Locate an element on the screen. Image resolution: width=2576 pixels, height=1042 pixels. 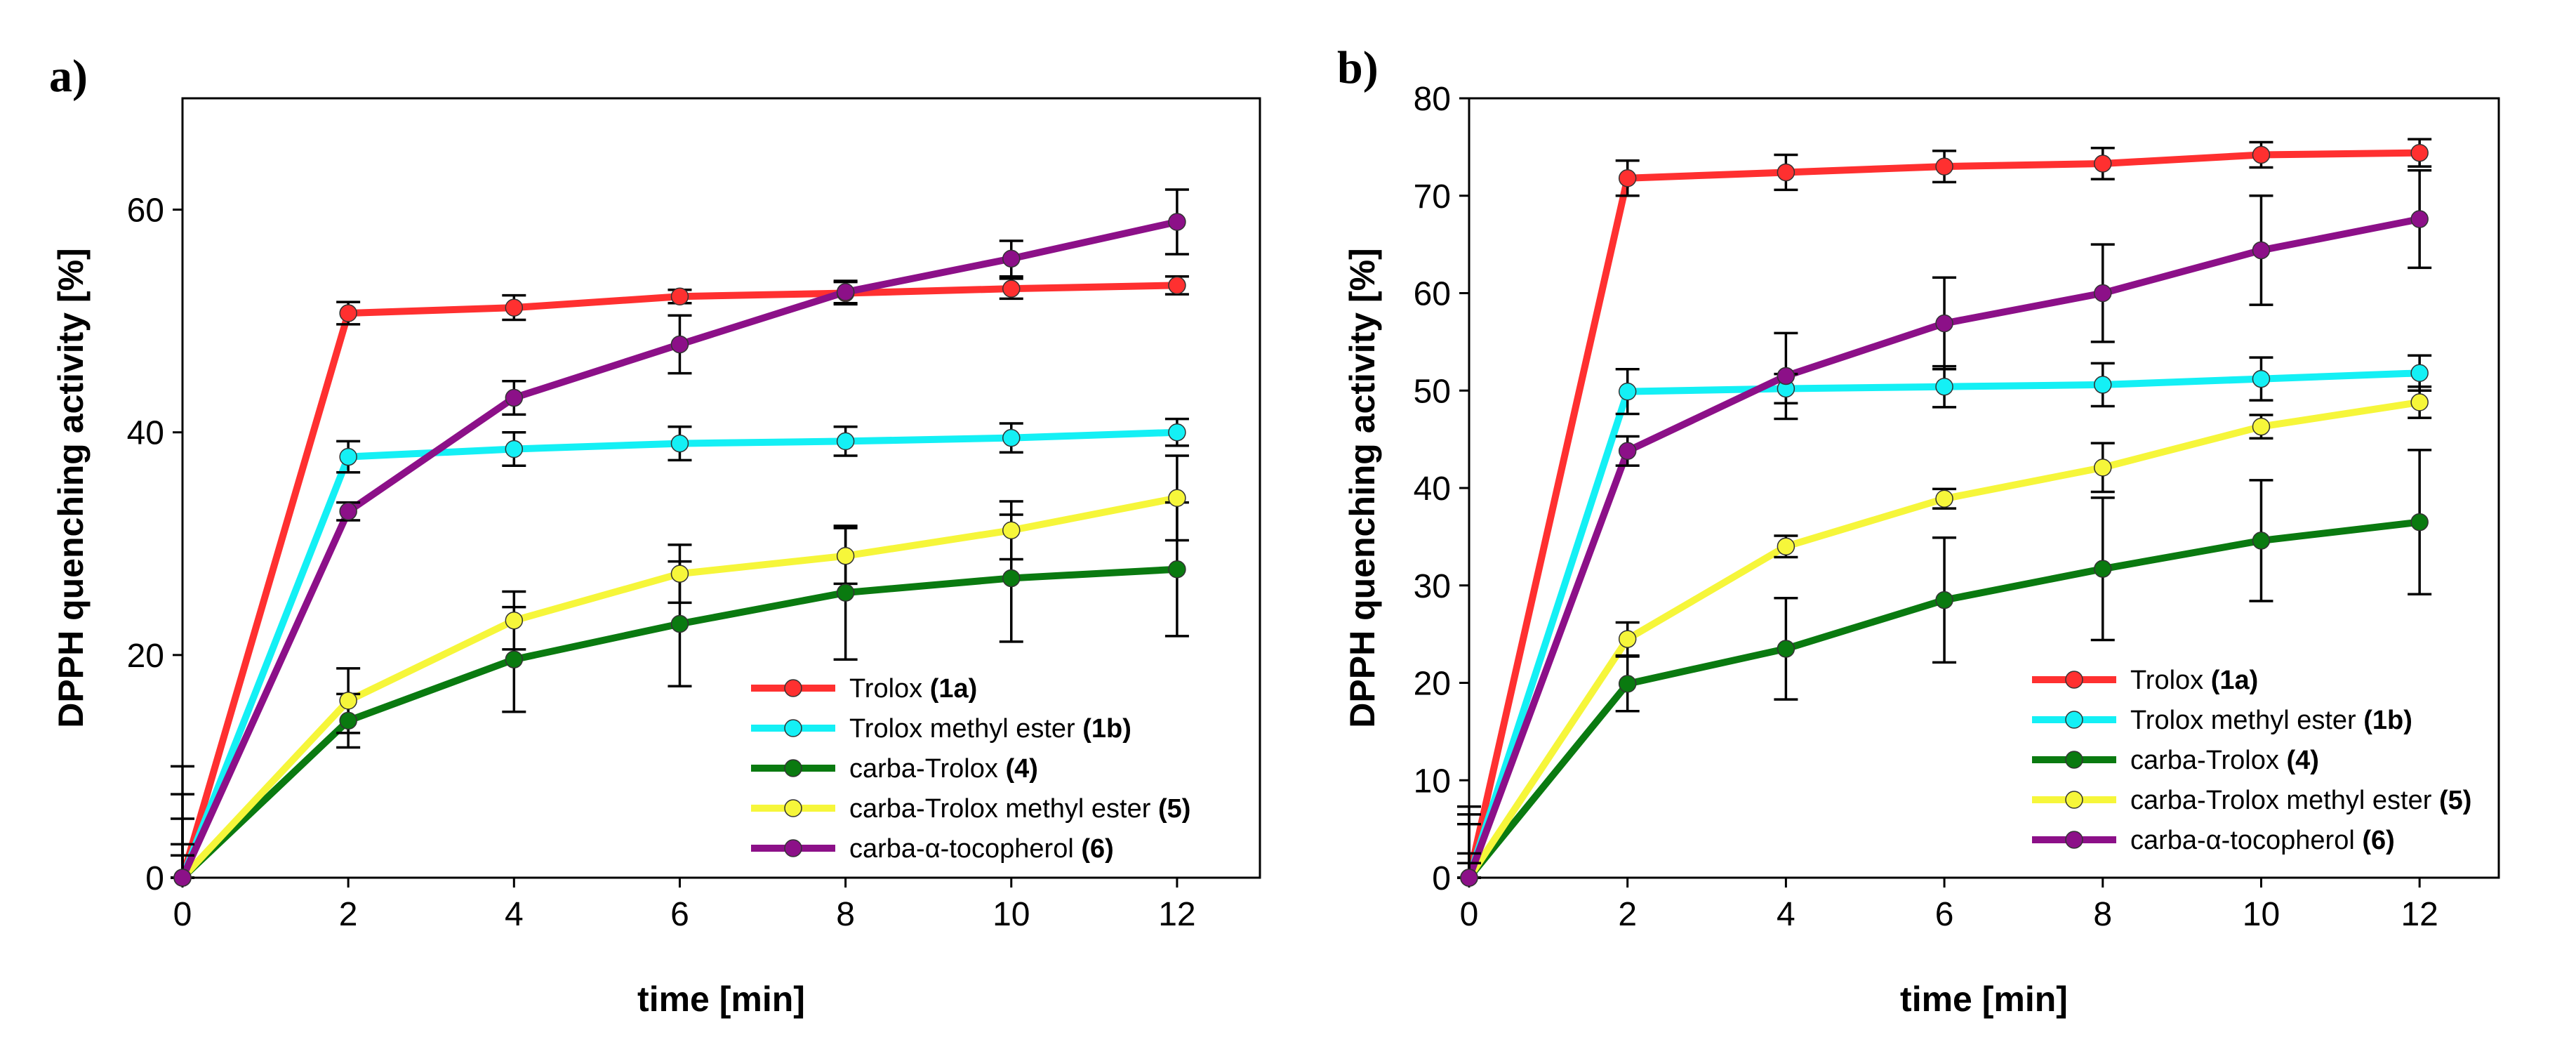
x-axis-title: time [min] is located at coordinates (721, 999).